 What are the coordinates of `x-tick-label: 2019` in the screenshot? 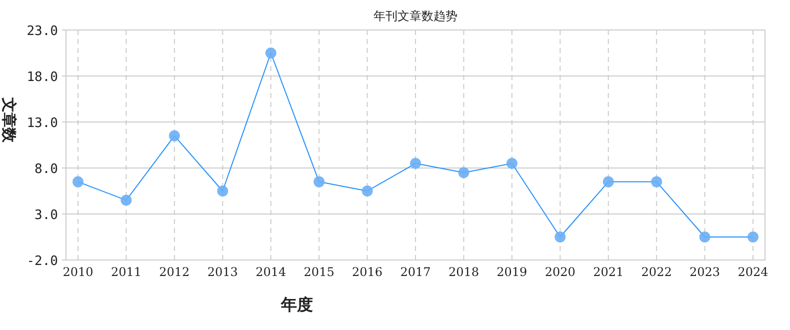 It's located at (512, 272).